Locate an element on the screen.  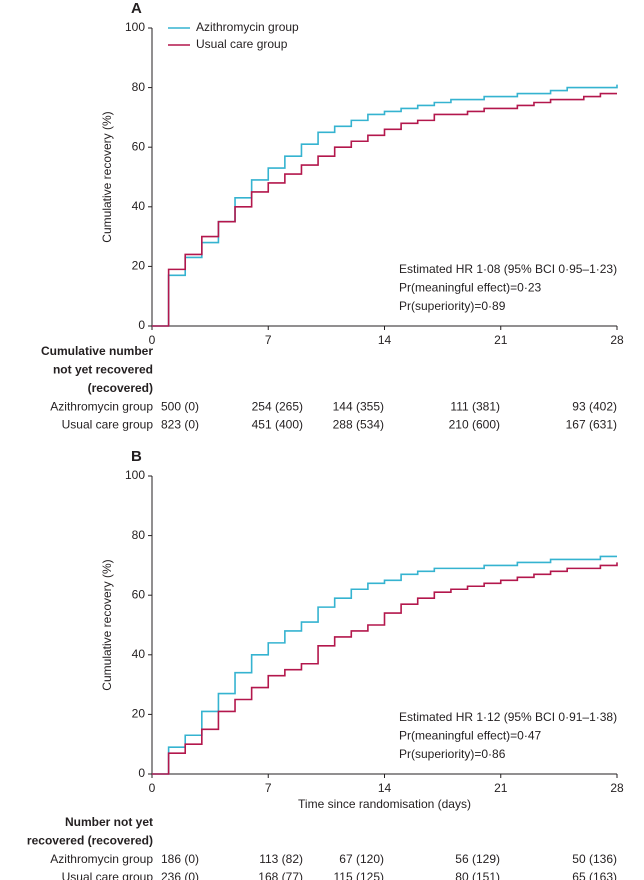
risk-table-title: recovered (recovered) is located at coordinates (90, 841).